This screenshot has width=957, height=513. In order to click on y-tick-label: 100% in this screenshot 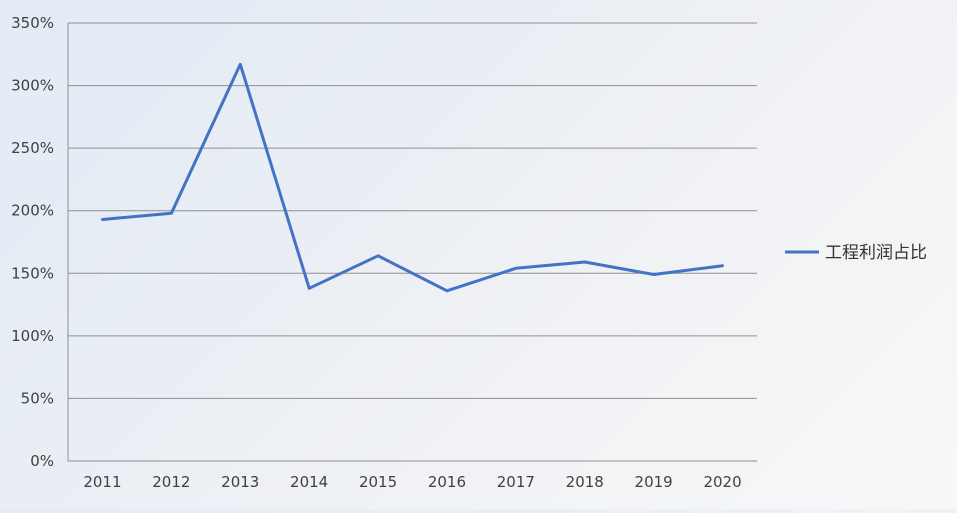, I will do `click(32, 336)`.